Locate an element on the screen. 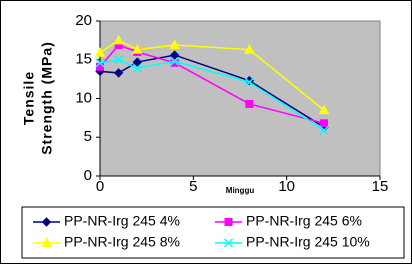 Image resolution: width=412 pixels, height=269 pixels. y-tick-label: 15 is located at coordinates (83, 59).